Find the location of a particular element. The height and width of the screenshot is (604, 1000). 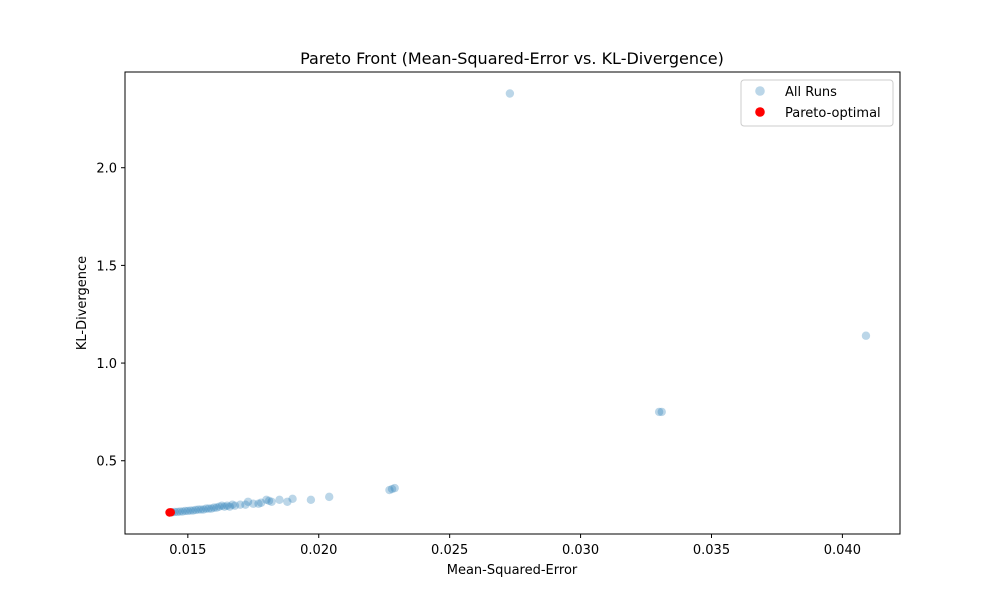

y-tick-label: 0.5 is located at coordinates (106, 462).